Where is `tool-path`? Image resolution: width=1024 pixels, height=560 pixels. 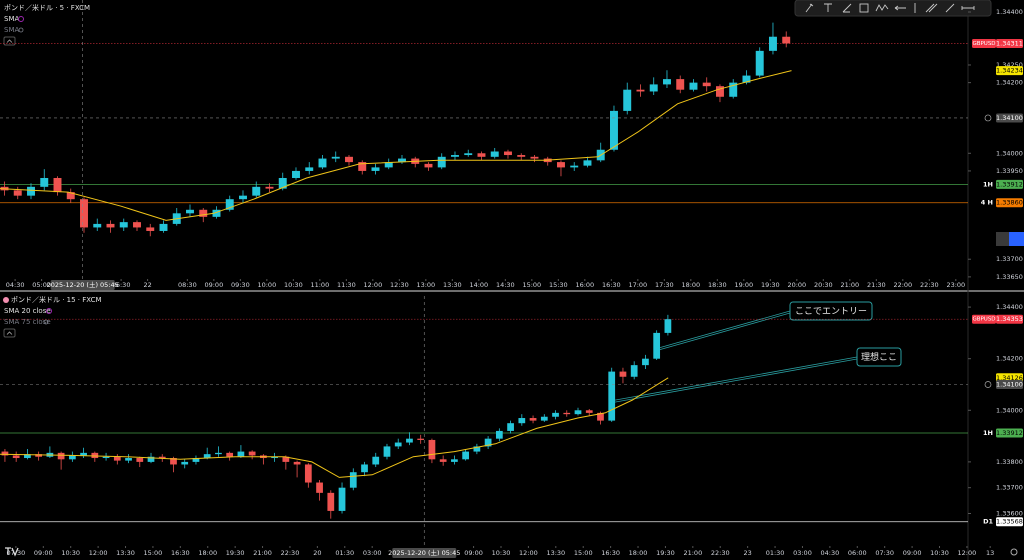 tool-path is located at coordinates (882, 8).